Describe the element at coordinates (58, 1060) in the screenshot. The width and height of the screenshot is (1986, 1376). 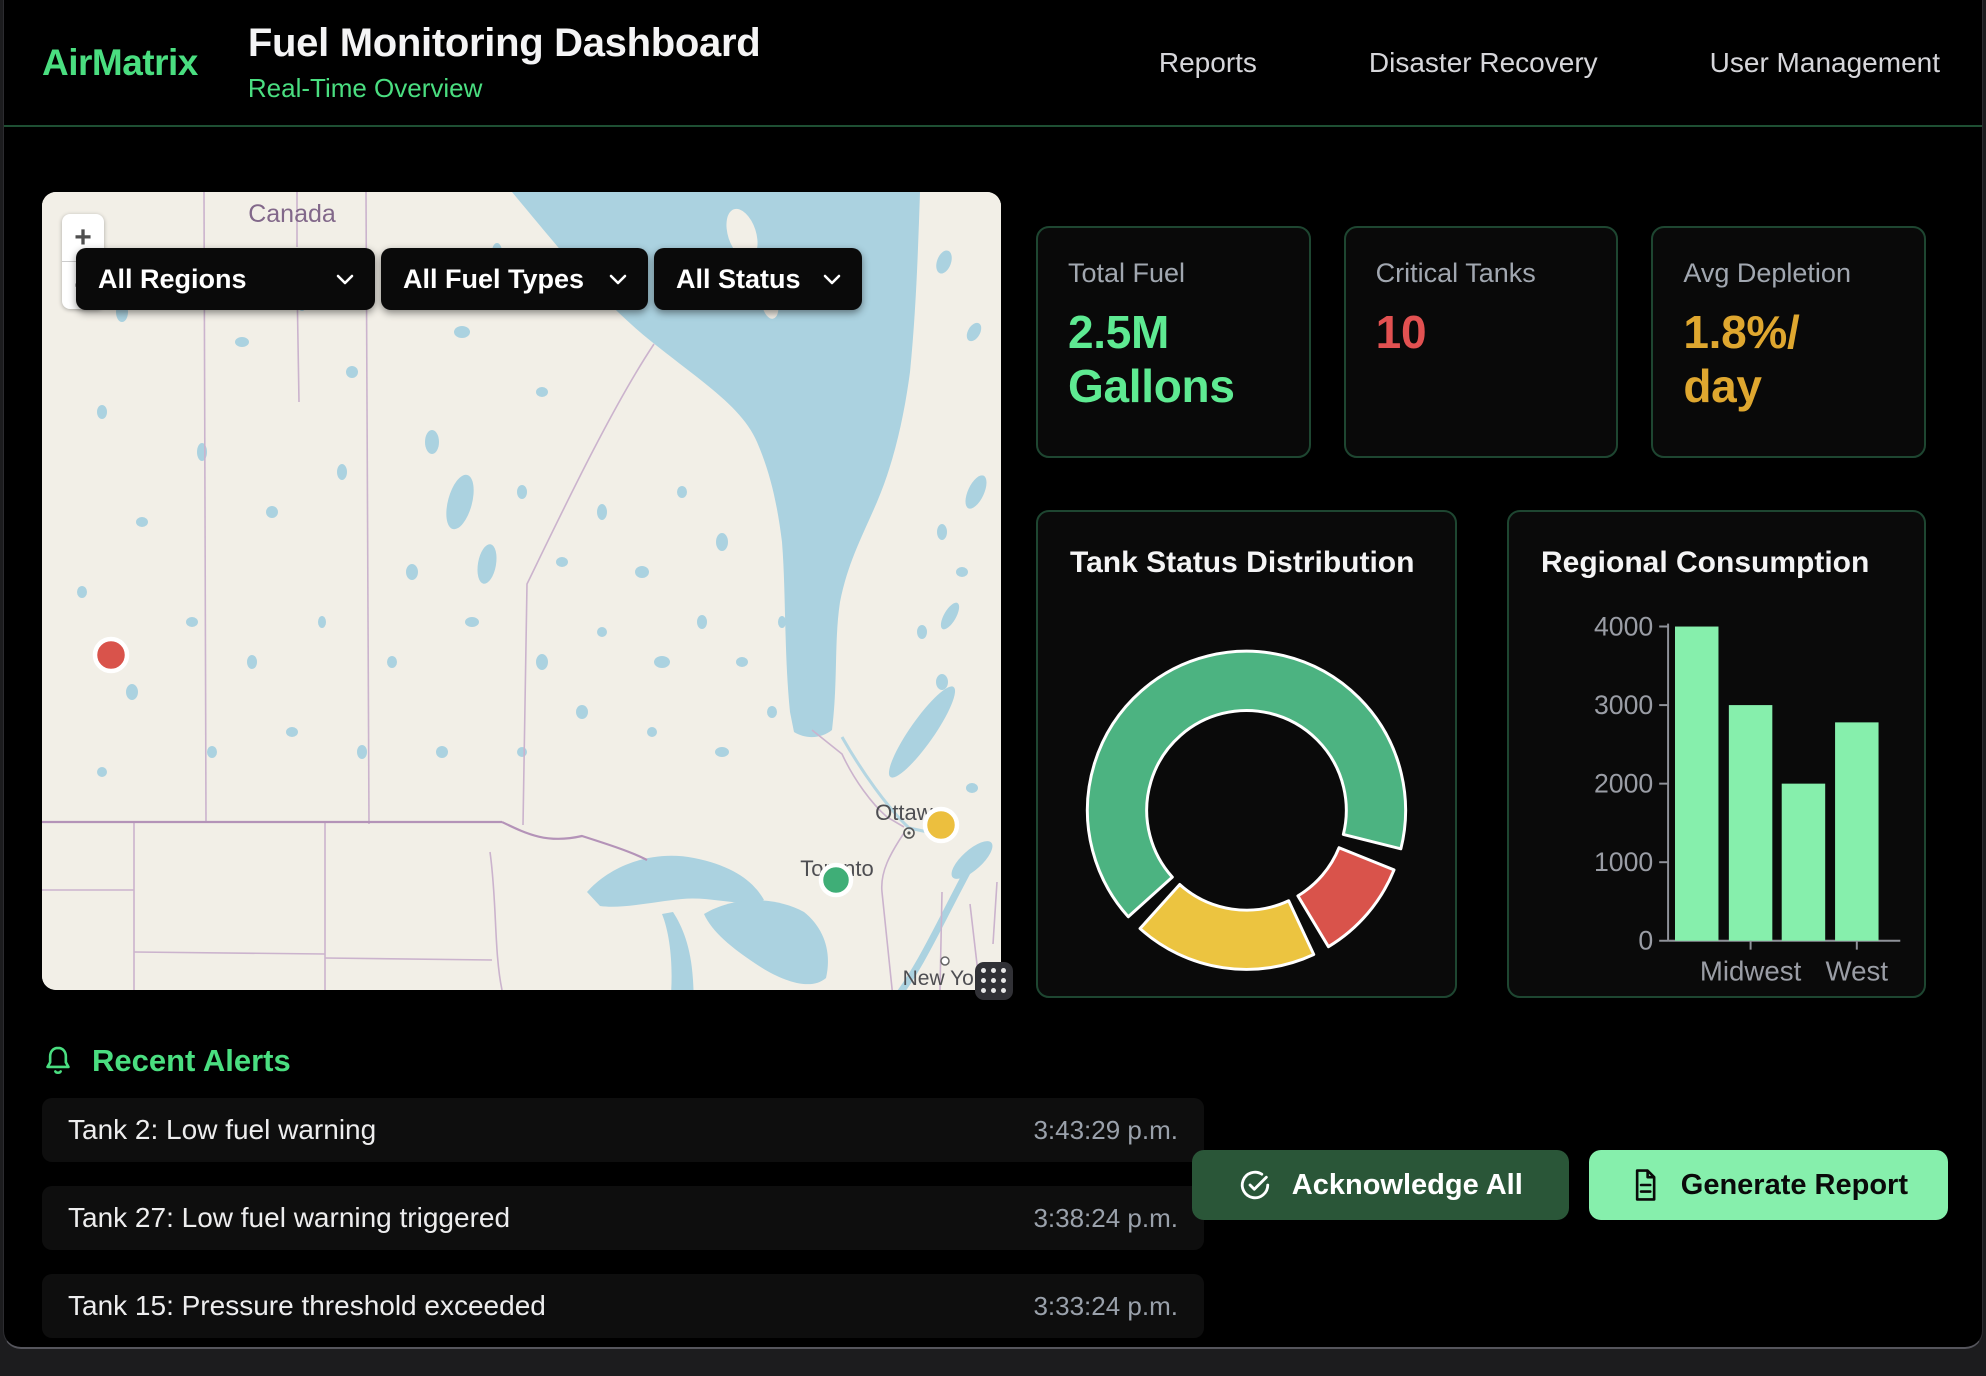
I see `bell-icon` at that location.